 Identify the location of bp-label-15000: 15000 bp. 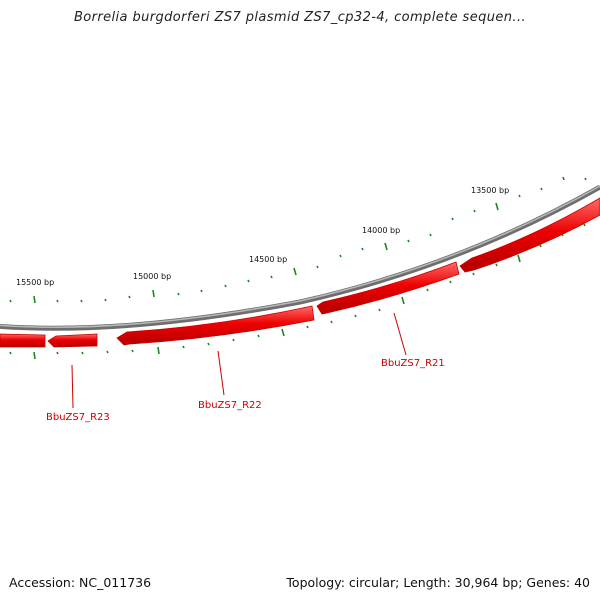
(152, 276).